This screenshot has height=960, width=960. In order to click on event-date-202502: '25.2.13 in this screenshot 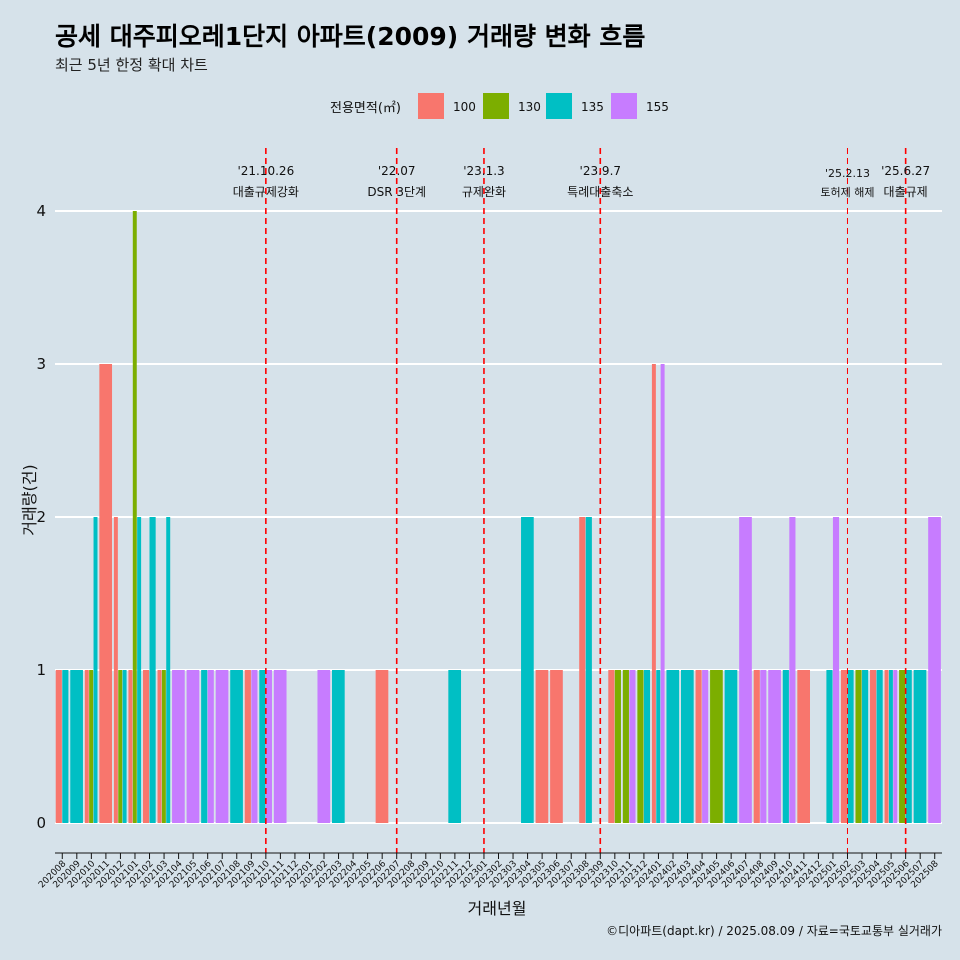, I will do `click(847, 173)`.